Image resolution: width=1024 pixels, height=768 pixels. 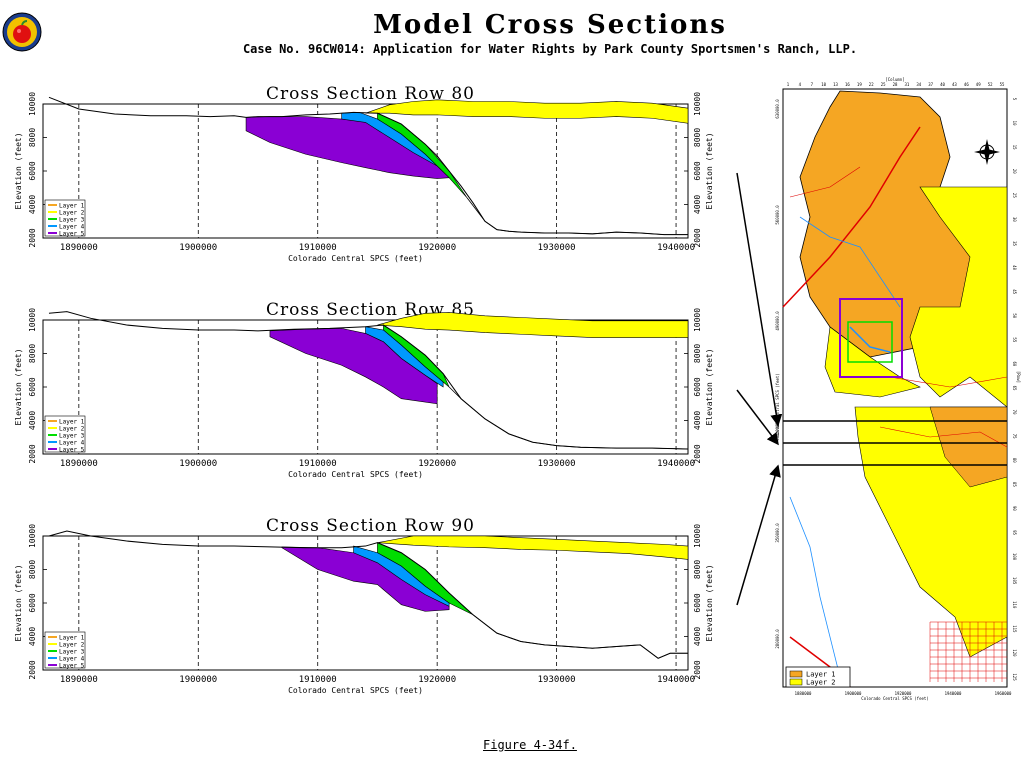 I want to click on map-row-tick: 95, so click(x=1014, y=532).